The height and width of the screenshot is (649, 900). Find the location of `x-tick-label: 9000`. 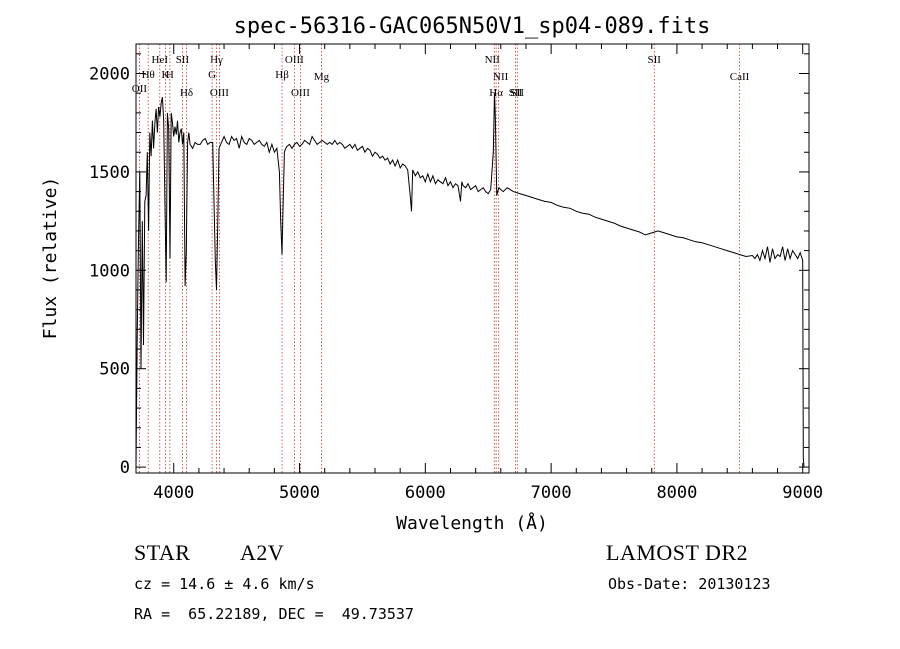

x-tick-label: 9000 is located at coordinates (802, 493).